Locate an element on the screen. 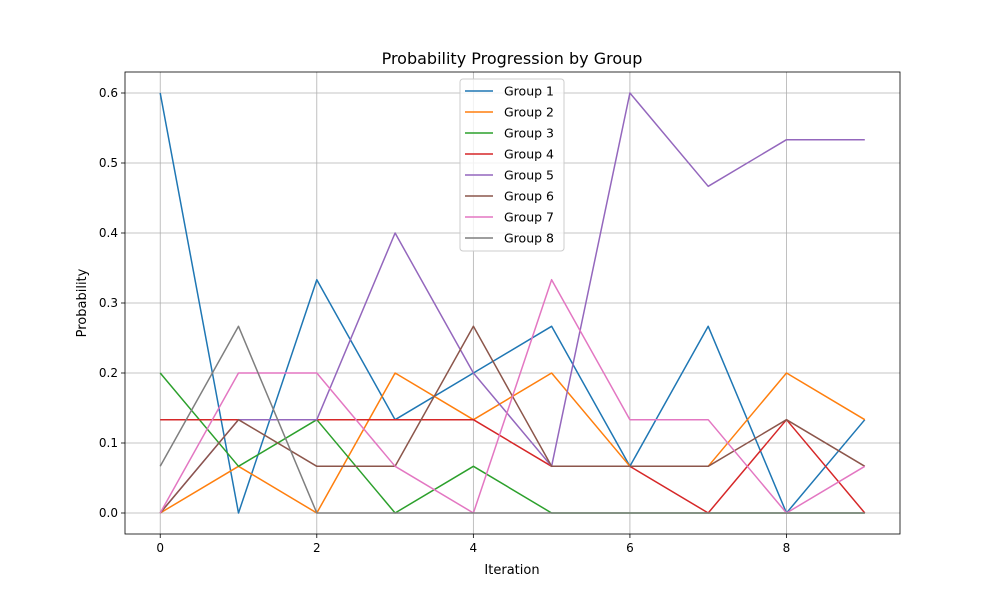 The width and height of the screenshot is (1000, 600). legend-label: Group 2 is located at coordinates (529, 112).